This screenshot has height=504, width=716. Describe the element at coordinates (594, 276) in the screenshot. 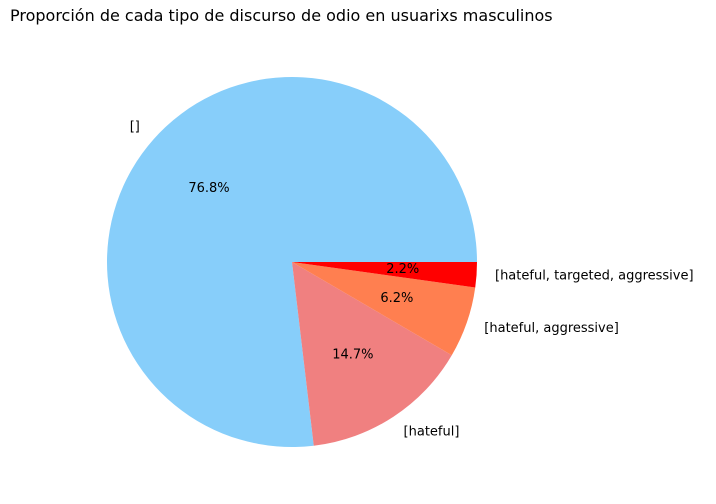

I see `pie-category-label: [hateful, targeted, aggressive]` at that location.